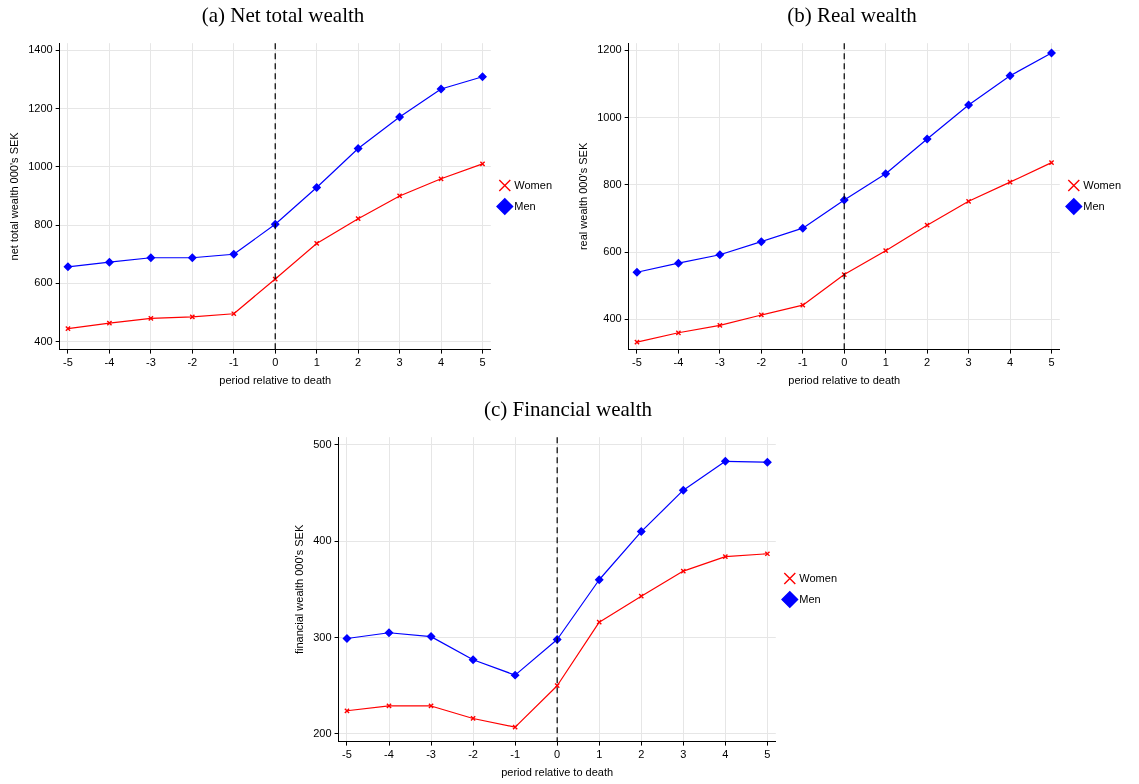  Describe the element at coordinates (298, 589) in the screenshot. I see `y-axis-title: financial wealth 000's SEK` at that location.